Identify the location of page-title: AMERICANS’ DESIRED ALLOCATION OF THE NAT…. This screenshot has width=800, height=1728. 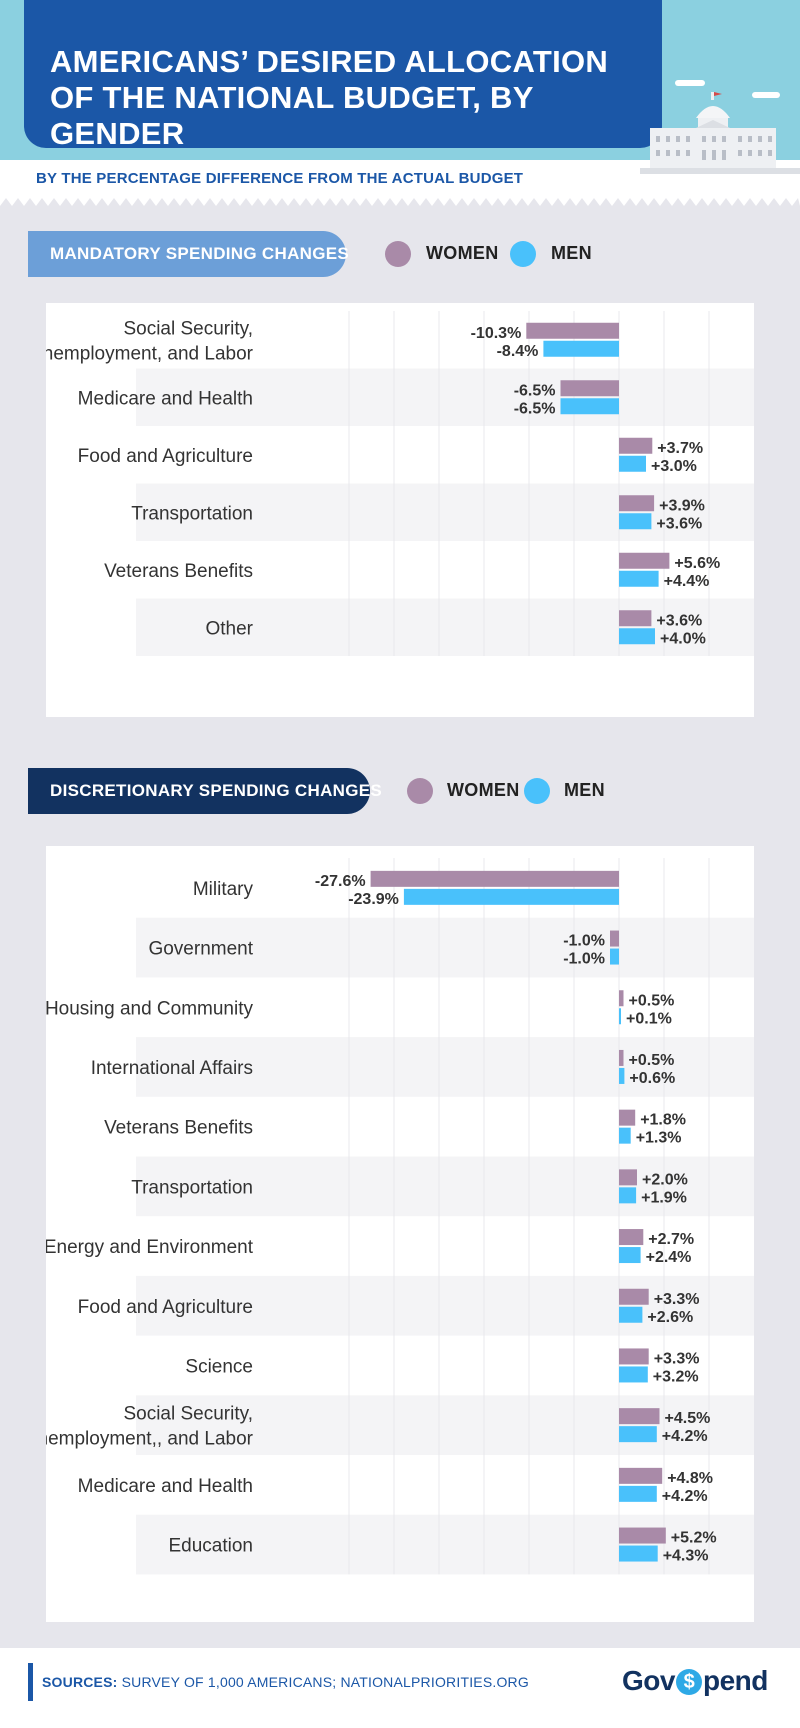
(329, 97).